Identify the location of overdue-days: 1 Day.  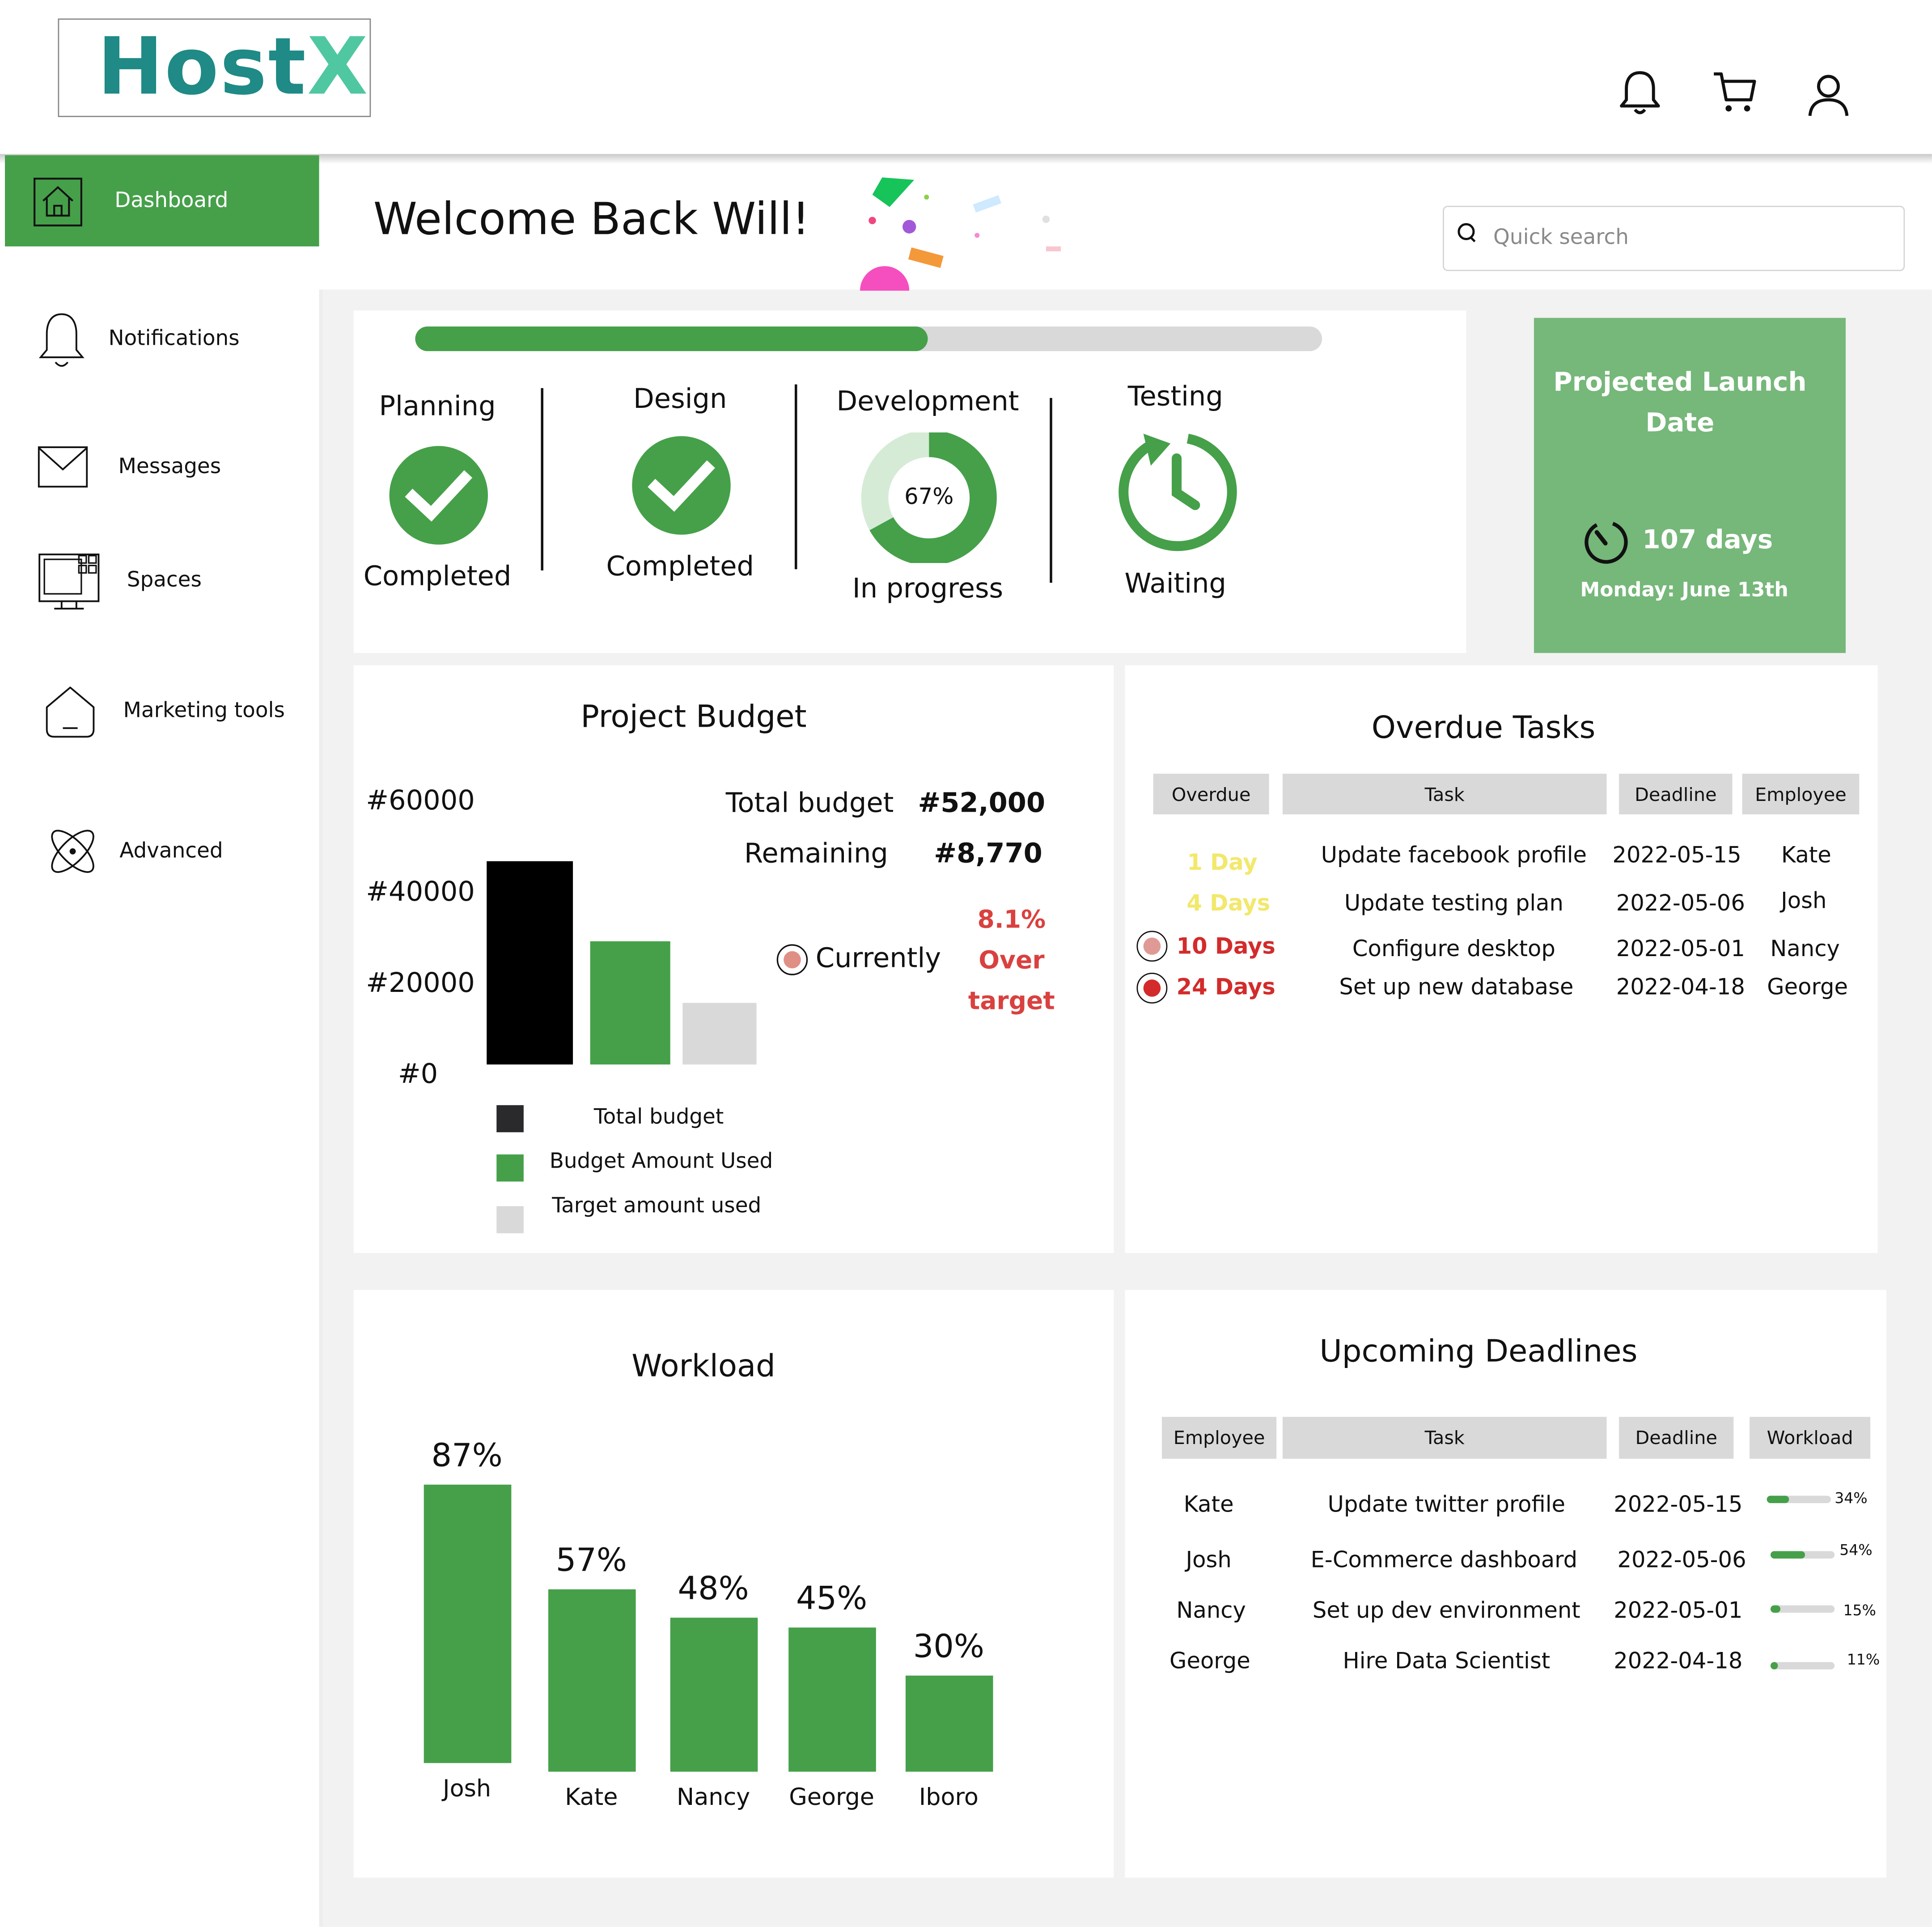
(1222, 863).